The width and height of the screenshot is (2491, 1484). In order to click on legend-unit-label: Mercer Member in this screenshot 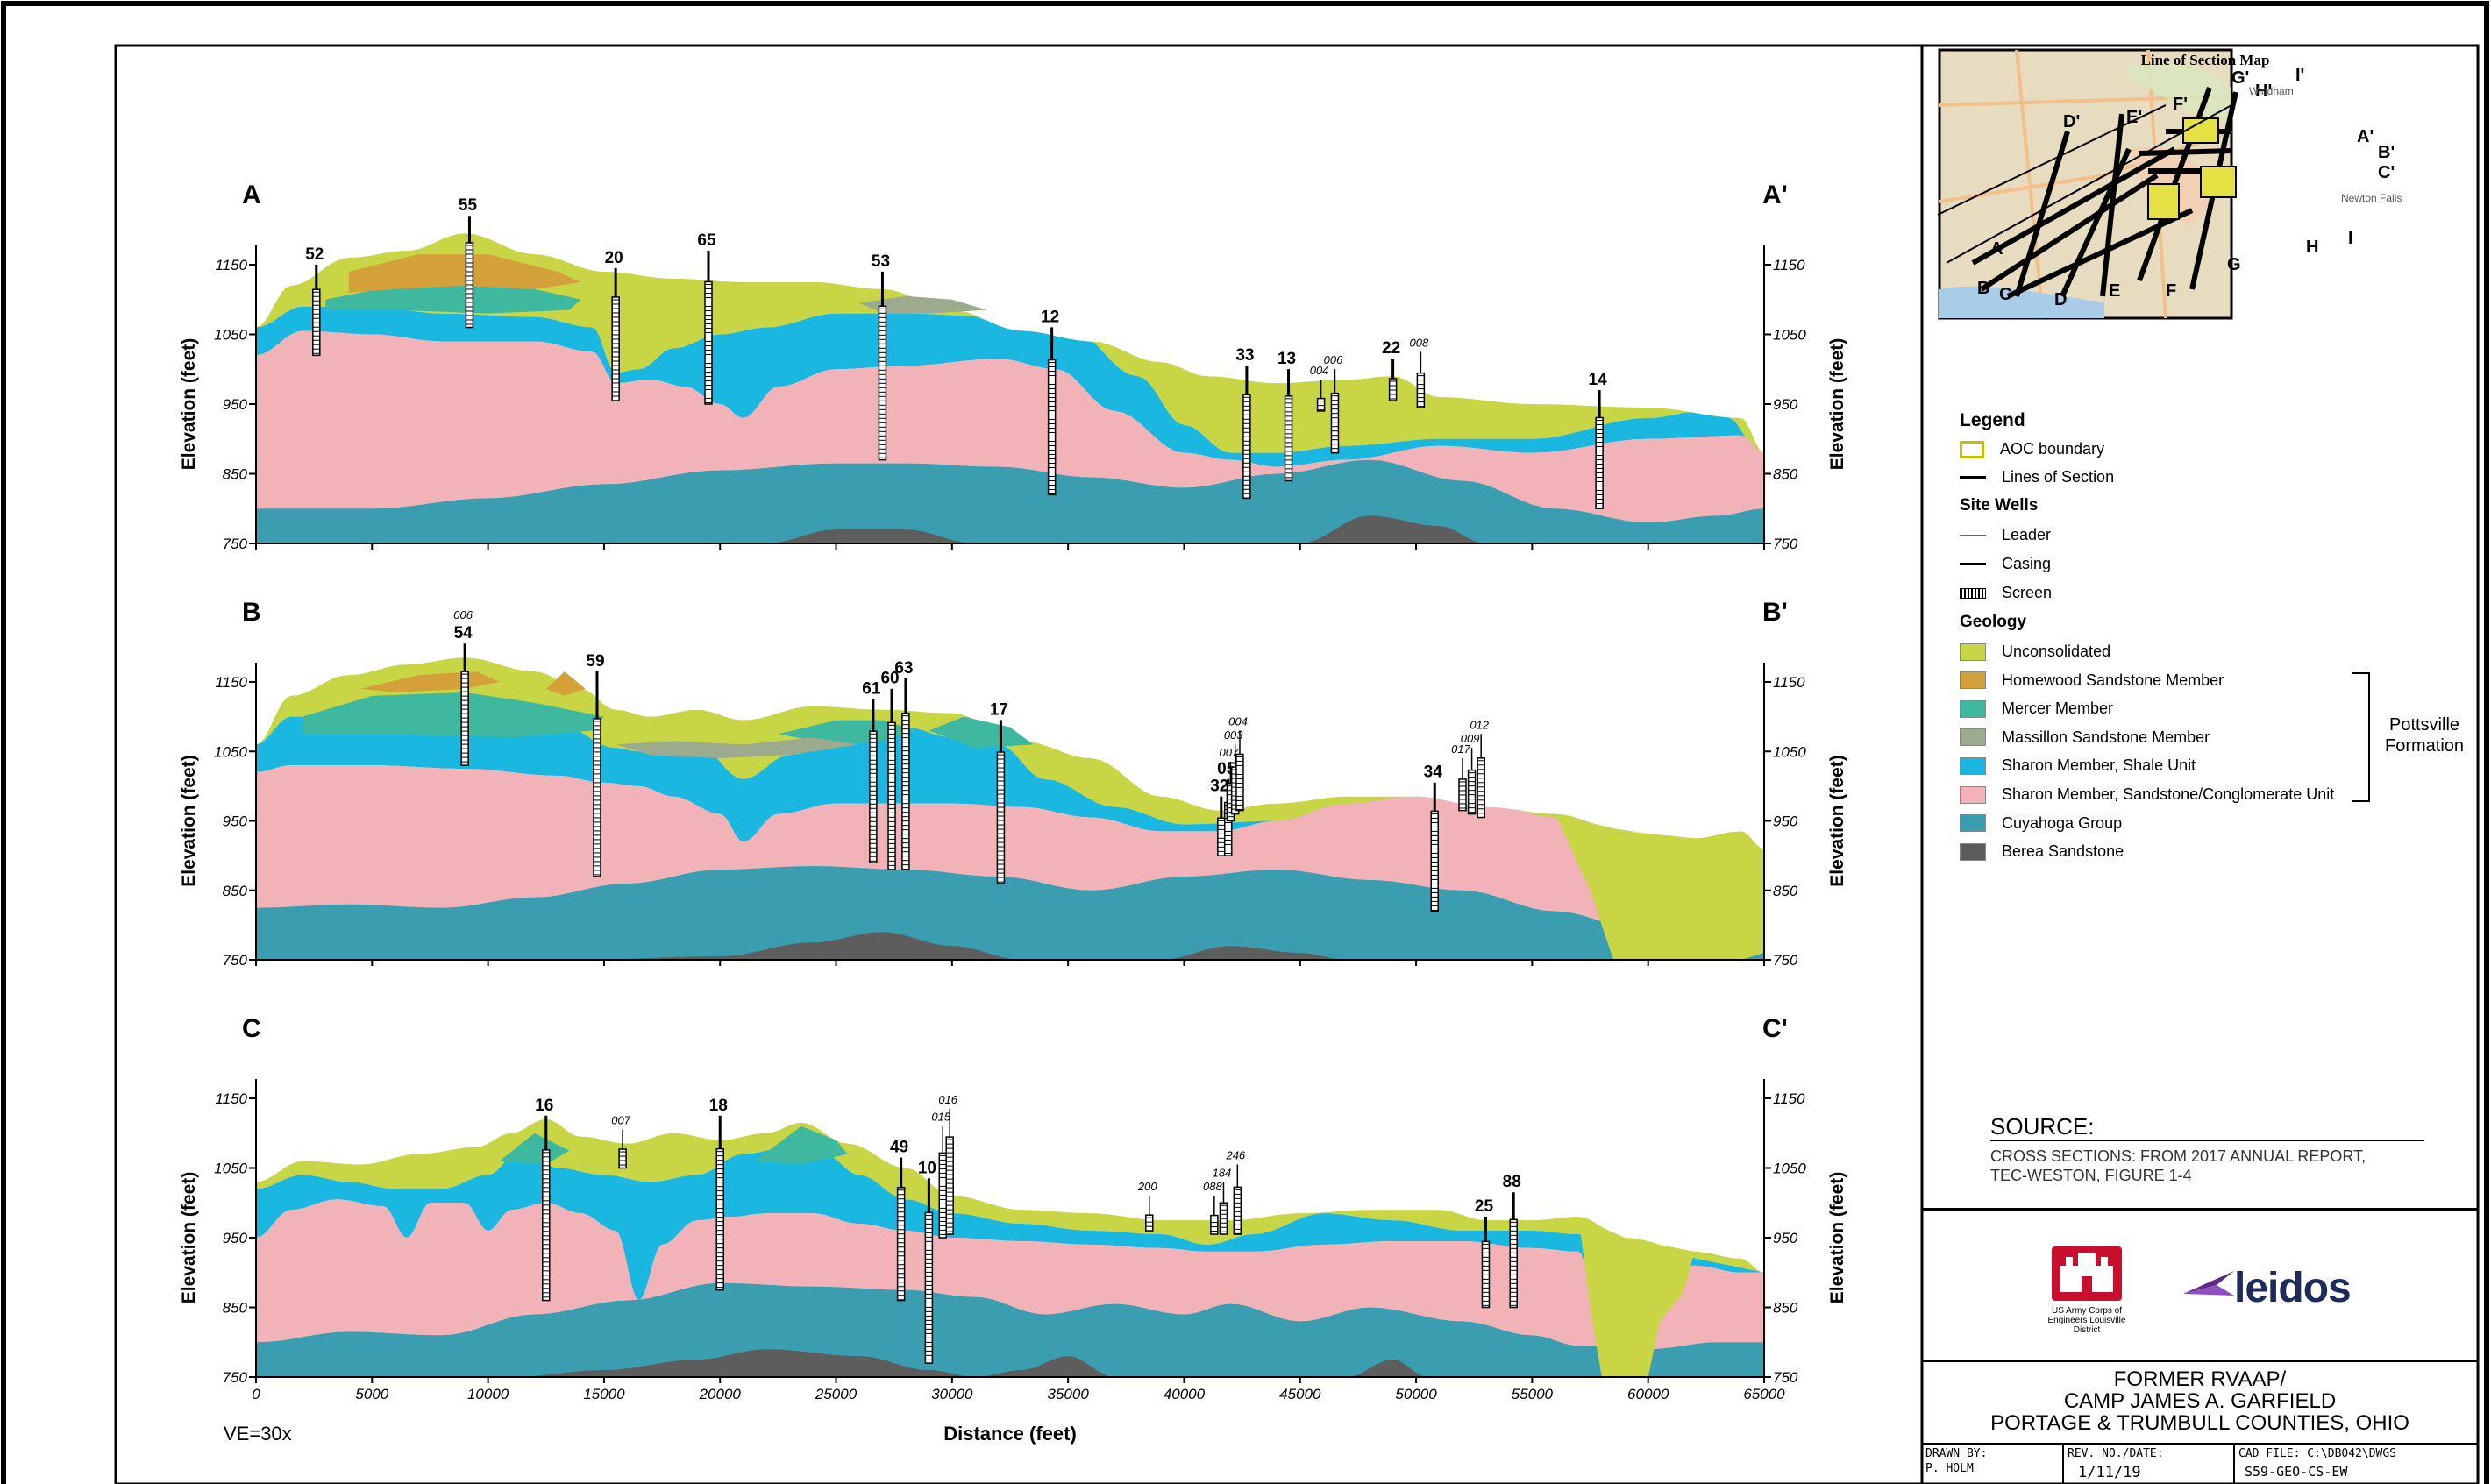, I will do `click(2058, 708)`.